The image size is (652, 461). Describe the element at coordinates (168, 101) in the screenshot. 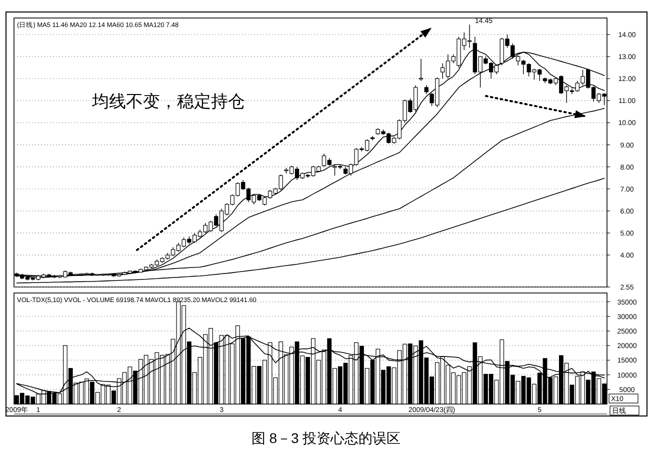

I see `annotation: 均线不变，稳定持仓` at that location.